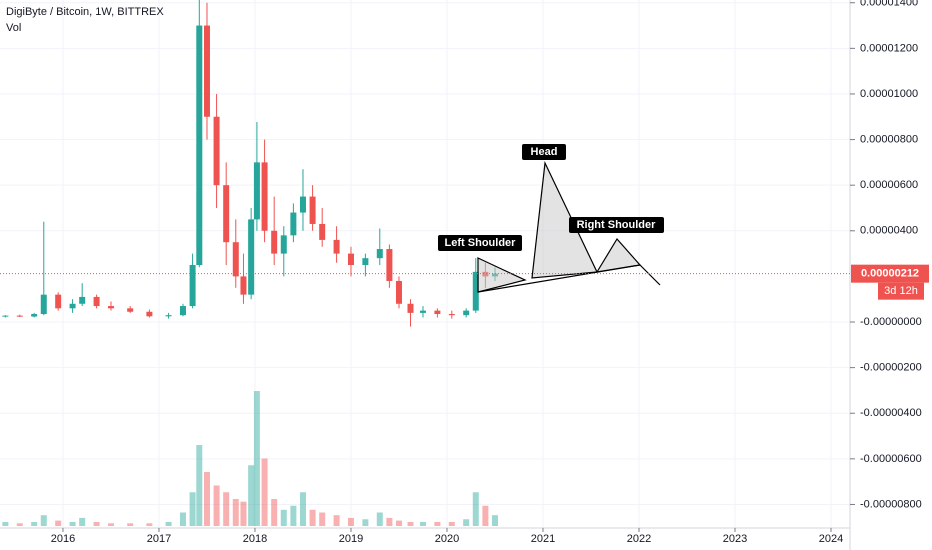 This screenshot has width=932, height=550. I want to click on x-tick-label: 2018, so click(255, 539).